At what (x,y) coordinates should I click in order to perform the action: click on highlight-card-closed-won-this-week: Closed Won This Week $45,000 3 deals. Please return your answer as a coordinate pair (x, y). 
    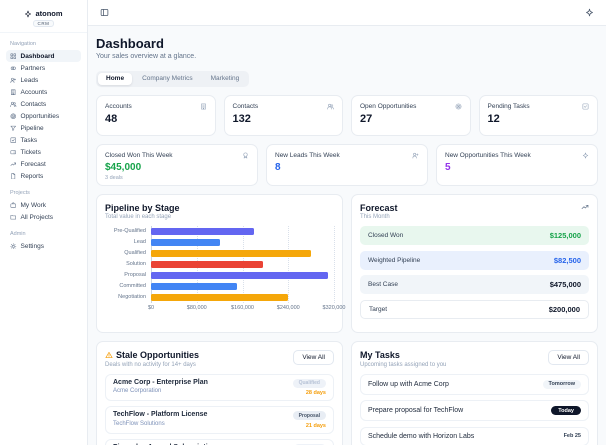
    Looking at the image, I should click on (177, 164).